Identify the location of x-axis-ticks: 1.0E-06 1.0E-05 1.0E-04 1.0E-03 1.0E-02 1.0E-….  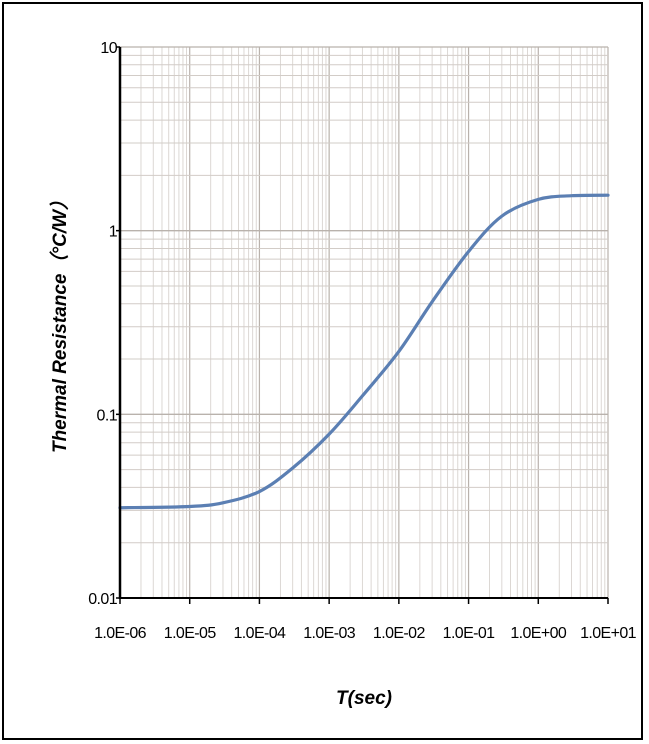
(365, 620).